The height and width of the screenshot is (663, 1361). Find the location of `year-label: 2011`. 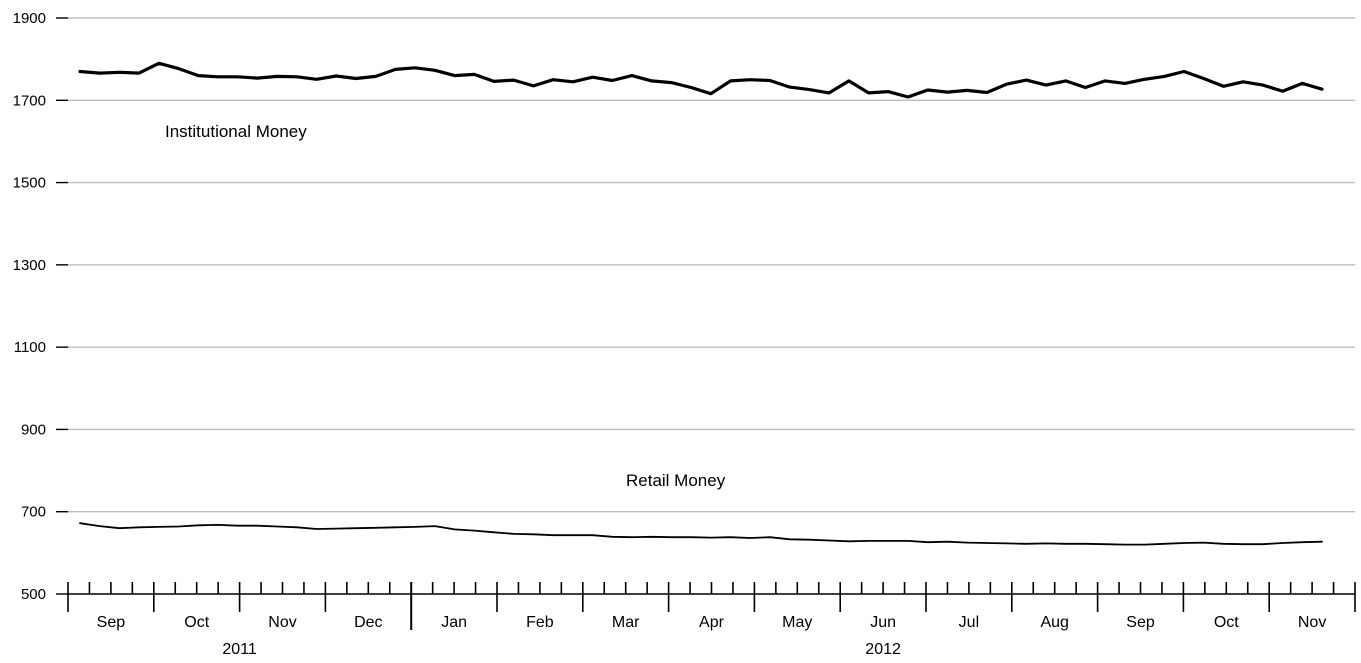

year-label: 2011 is located at coordinates (239, 649).